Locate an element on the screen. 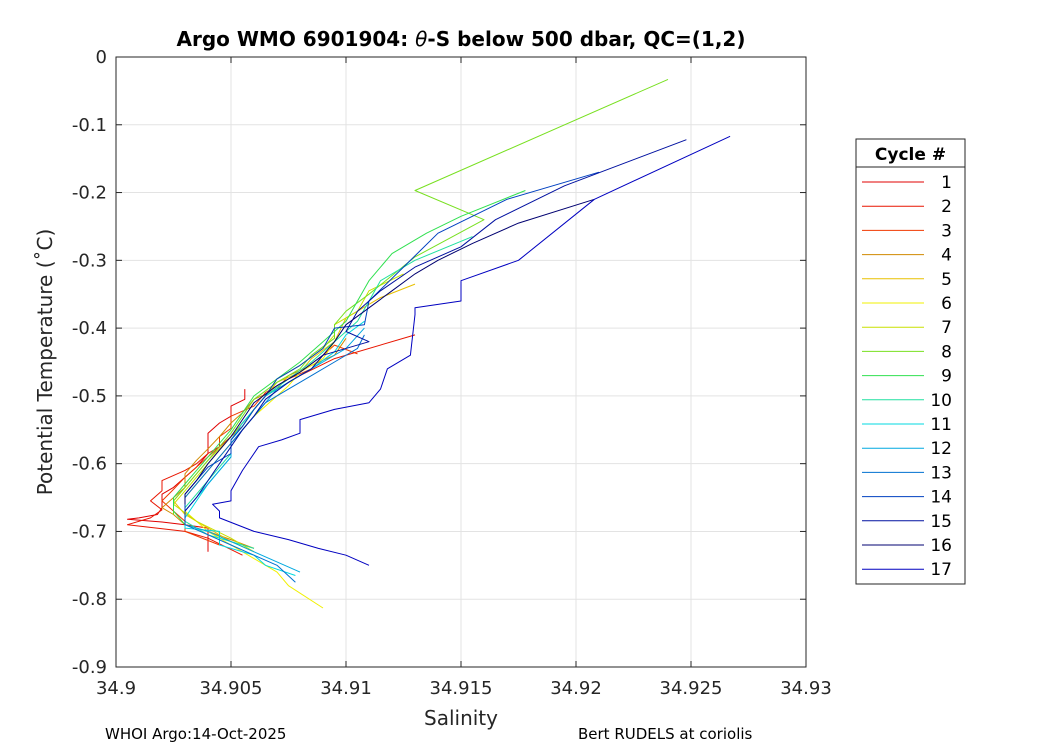  y-tick-label: -0.9 is located at coordinates (89, 667).